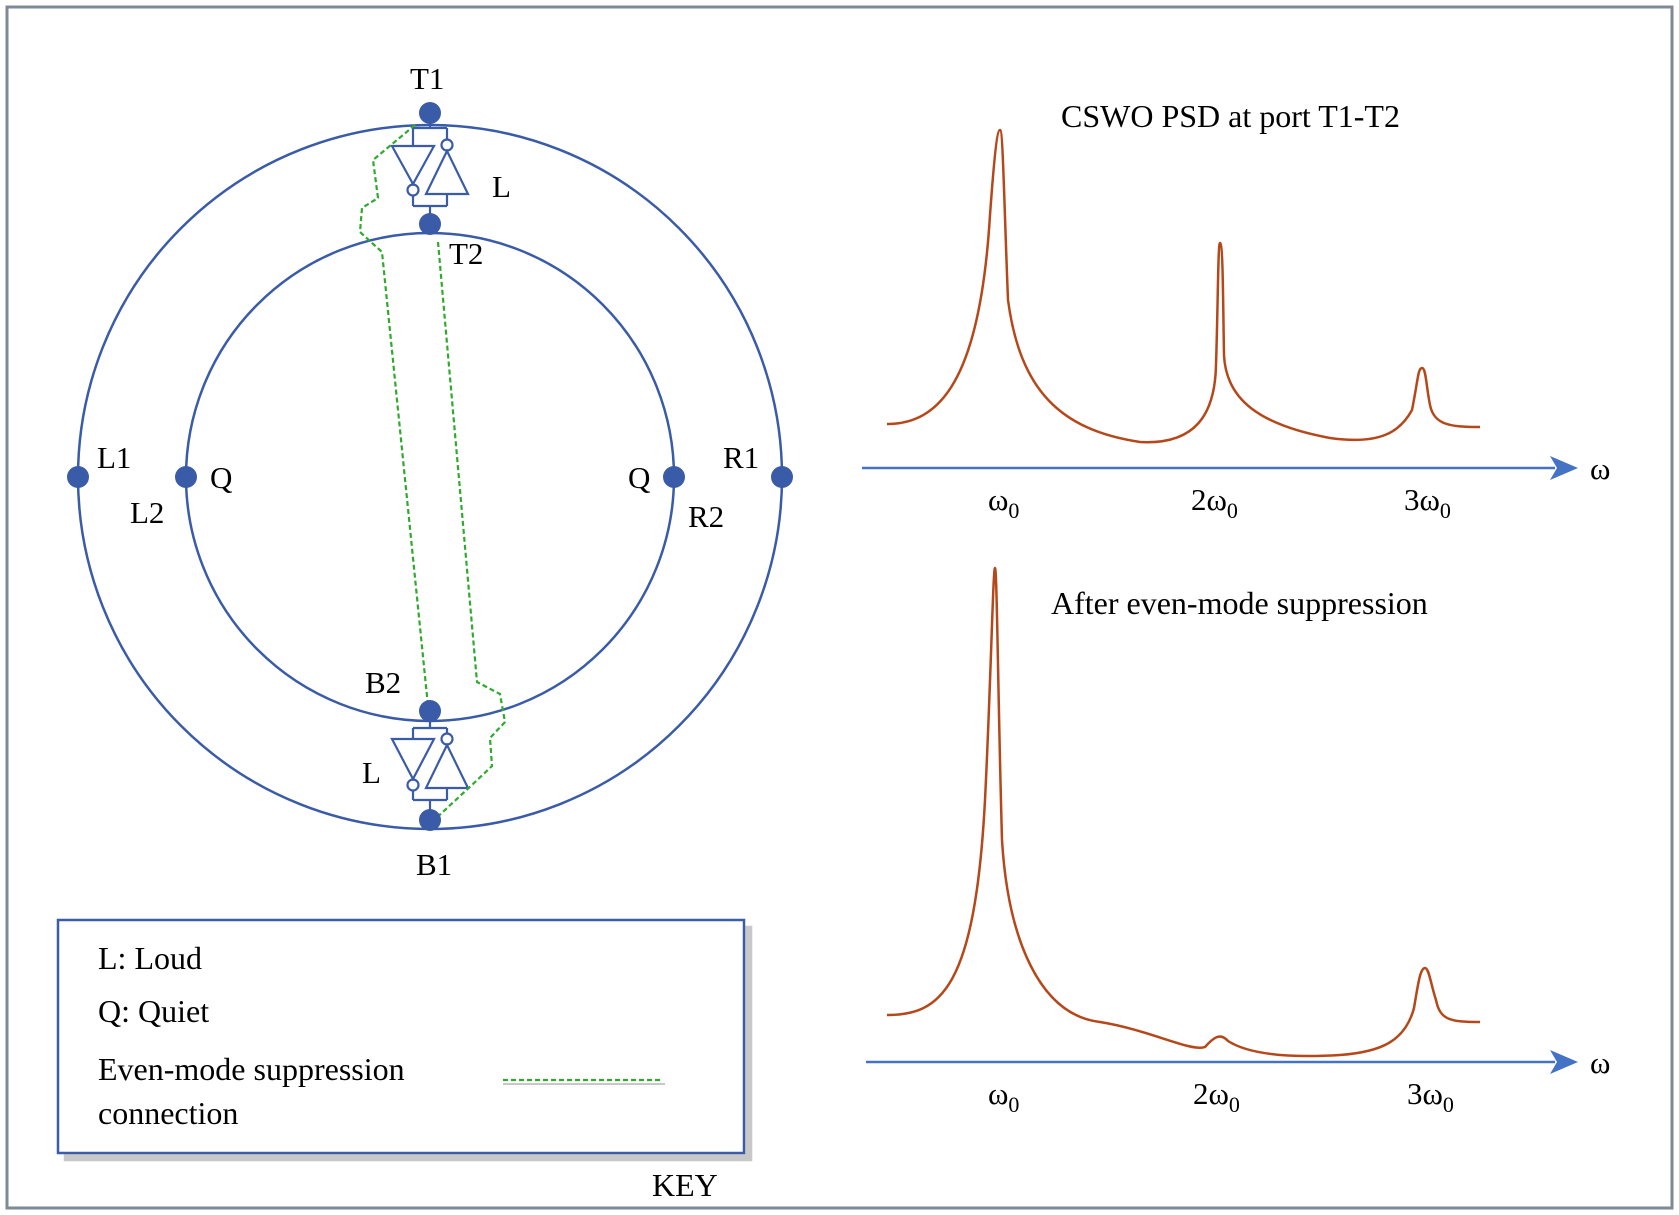 The width and height of the screenshot is (1679, 1215). What do you see at coordinates (1003, 1096) in the screenshot?
I see `spectrum-bottom-tick-1: ω0` at bounding box center [1003, 1096].